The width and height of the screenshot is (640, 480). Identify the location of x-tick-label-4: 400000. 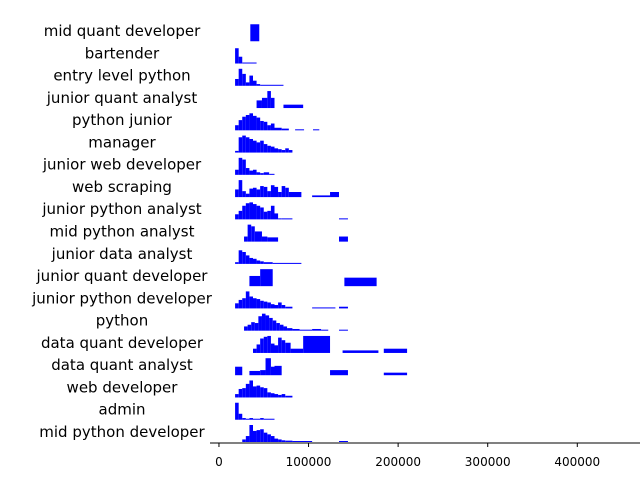
(577, 462).